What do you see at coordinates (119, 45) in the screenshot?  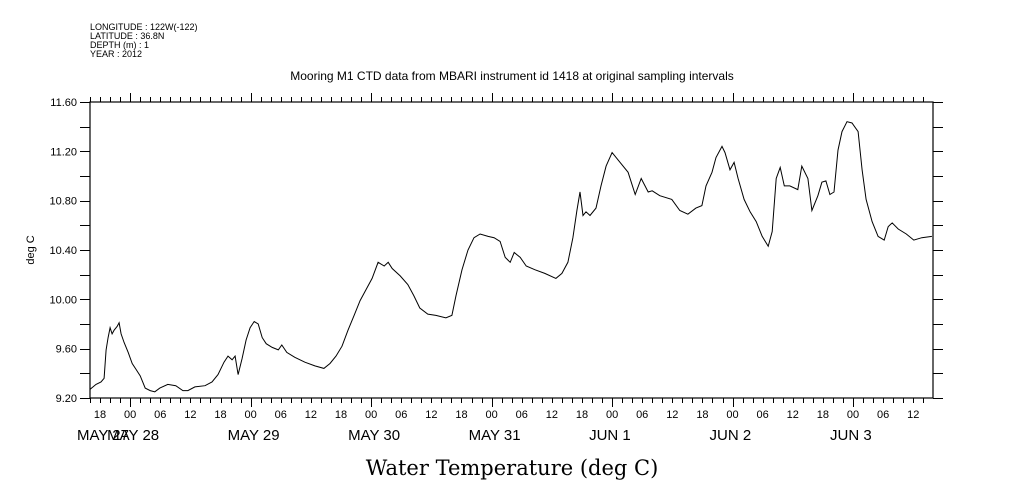 I see `depth-label: DEPTH (m) : 1` at bounding box center [119, 45].